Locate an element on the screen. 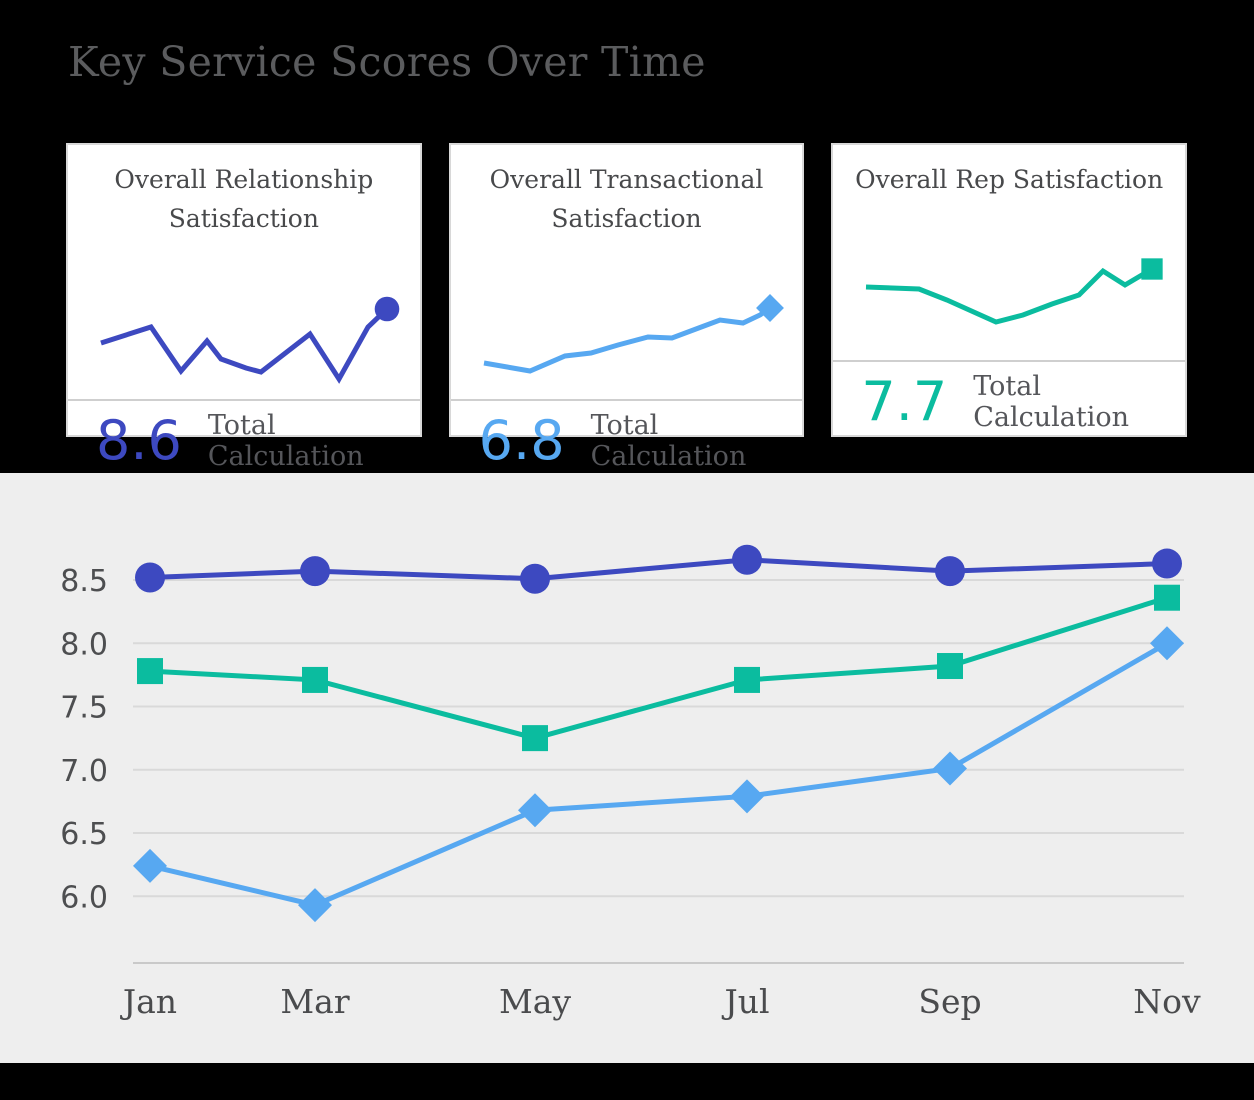 This screenshot has width=1254, height=1100. card-footer: 6.8 Total Calculation is located at coordinates (626, 439).